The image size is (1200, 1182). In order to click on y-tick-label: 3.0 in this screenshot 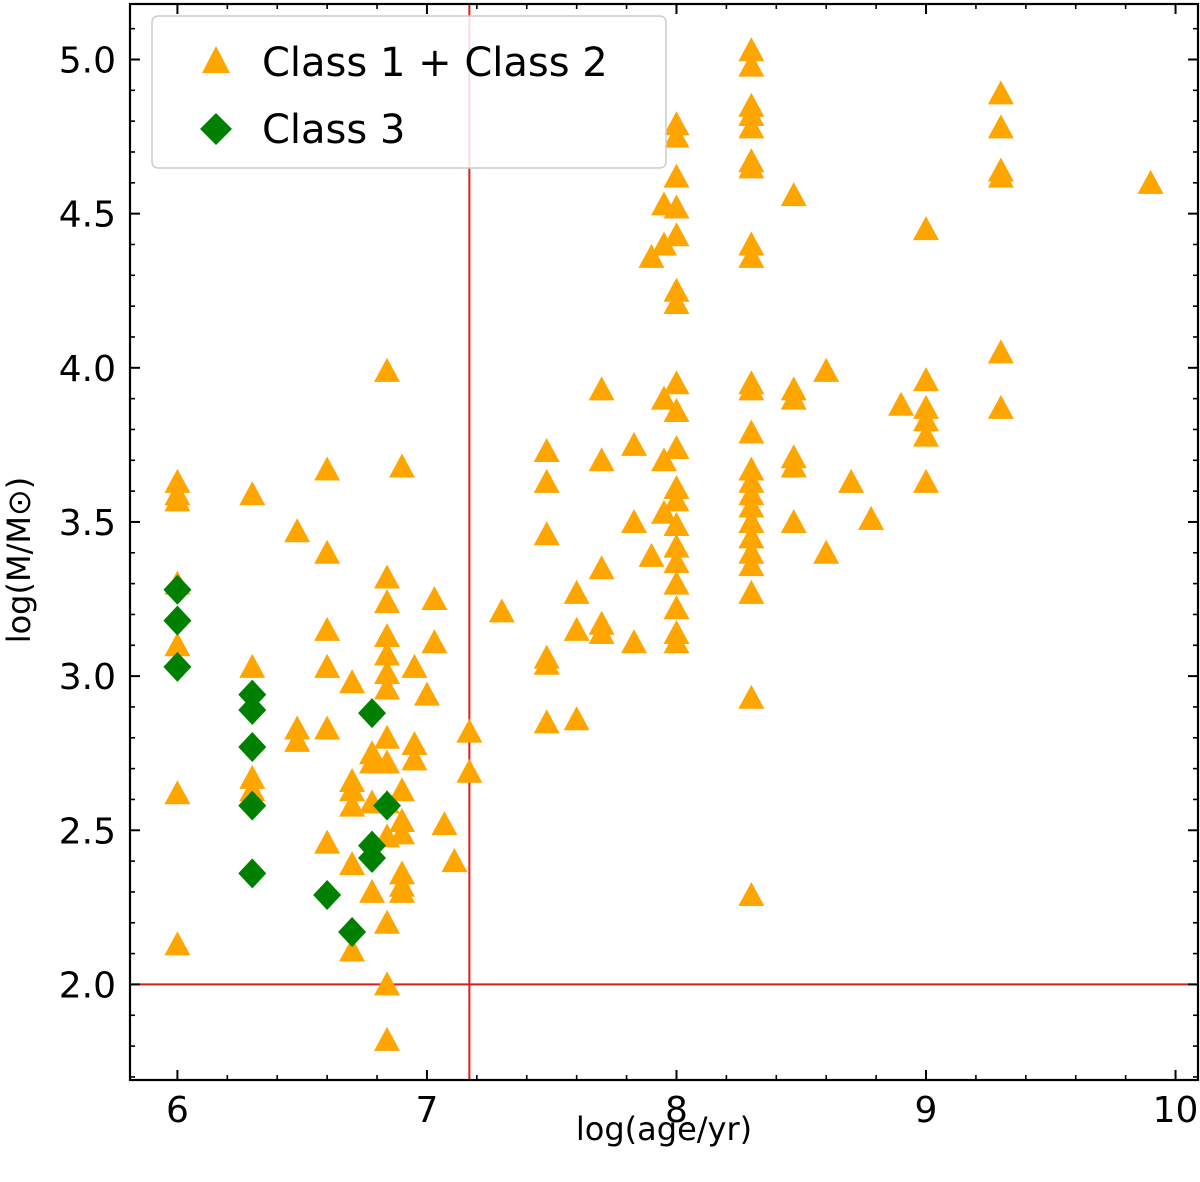, I will do `click(87, 677)`.